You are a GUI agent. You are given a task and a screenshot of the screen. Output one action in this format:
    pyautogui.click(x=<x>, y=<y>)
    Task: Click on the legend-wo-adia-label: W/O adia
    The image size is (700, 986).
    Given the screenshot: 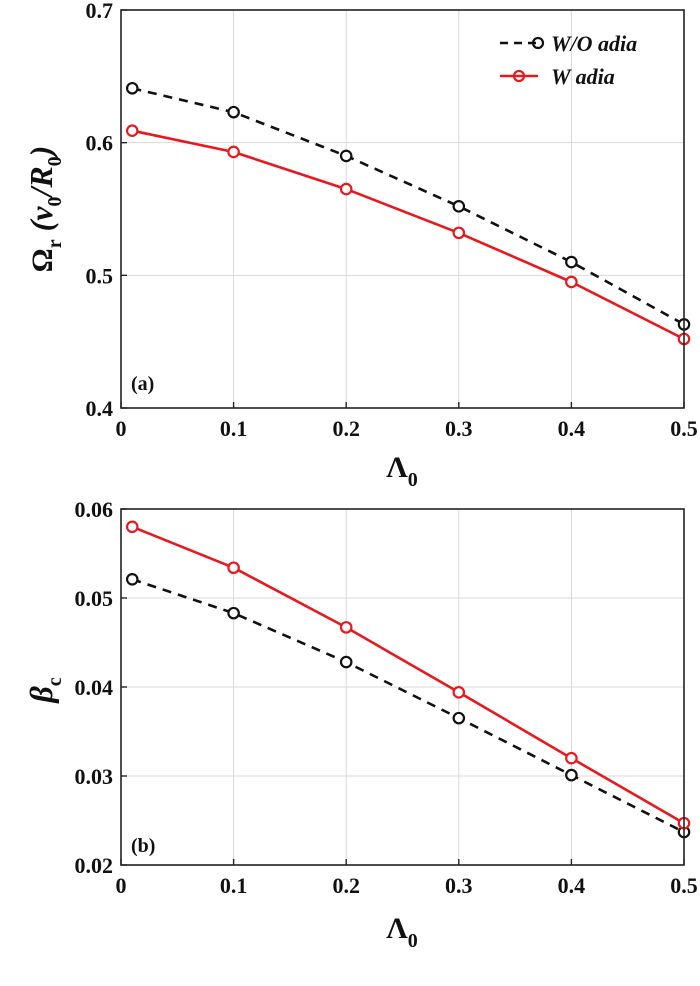 What is the action you would take?
    pyautogui.click(x=594, y=43)
    